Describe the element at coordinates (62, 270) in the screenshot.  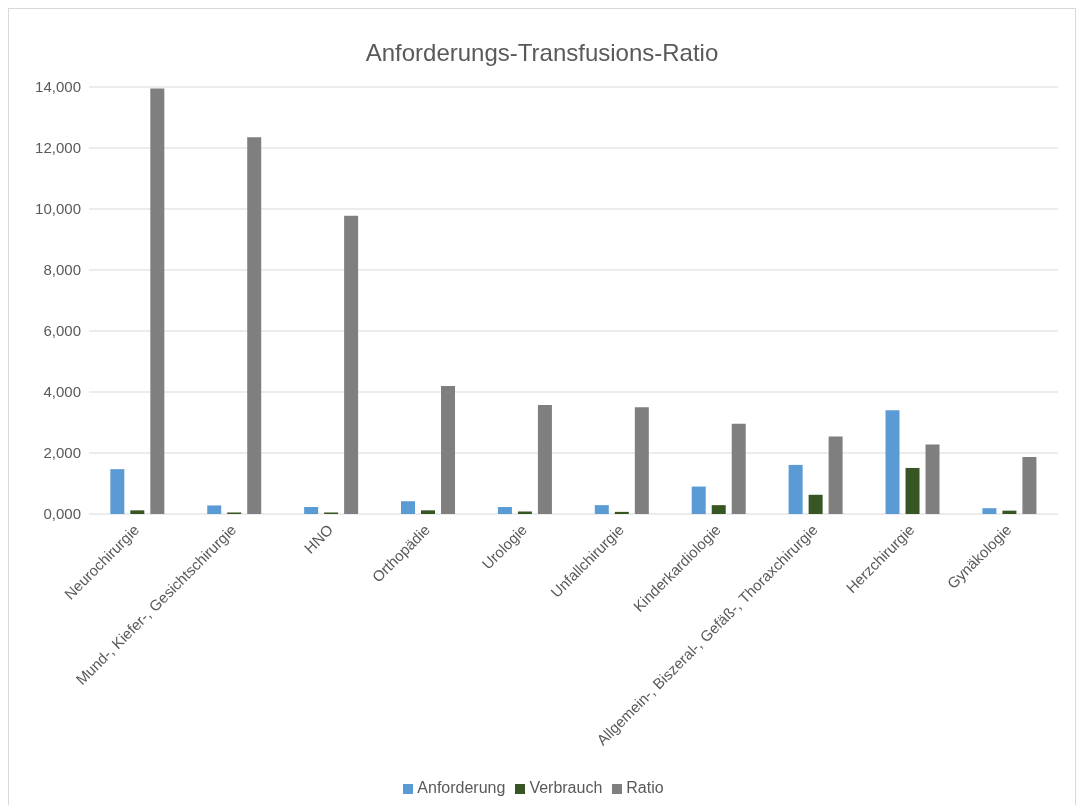
I see `y-tick-label: 8,000` at that location.